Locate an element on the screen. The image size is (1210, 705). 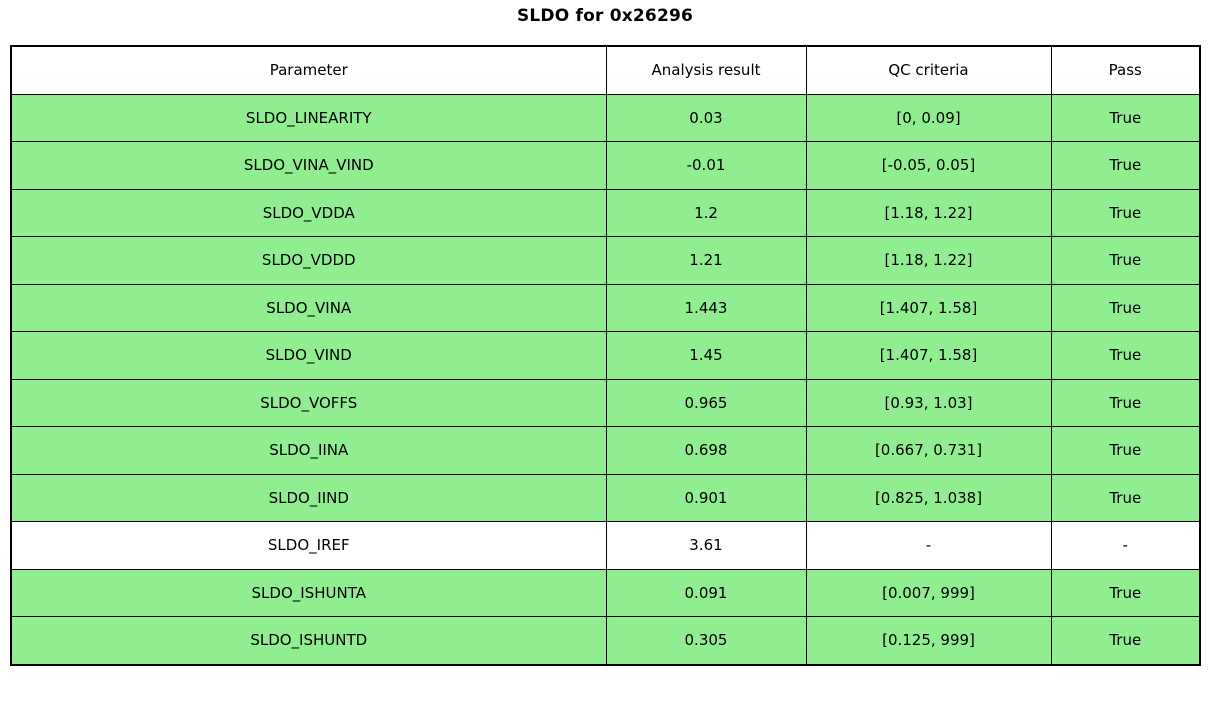
analysis-result-cell: 1.21 is located at coordinates (706, 260).